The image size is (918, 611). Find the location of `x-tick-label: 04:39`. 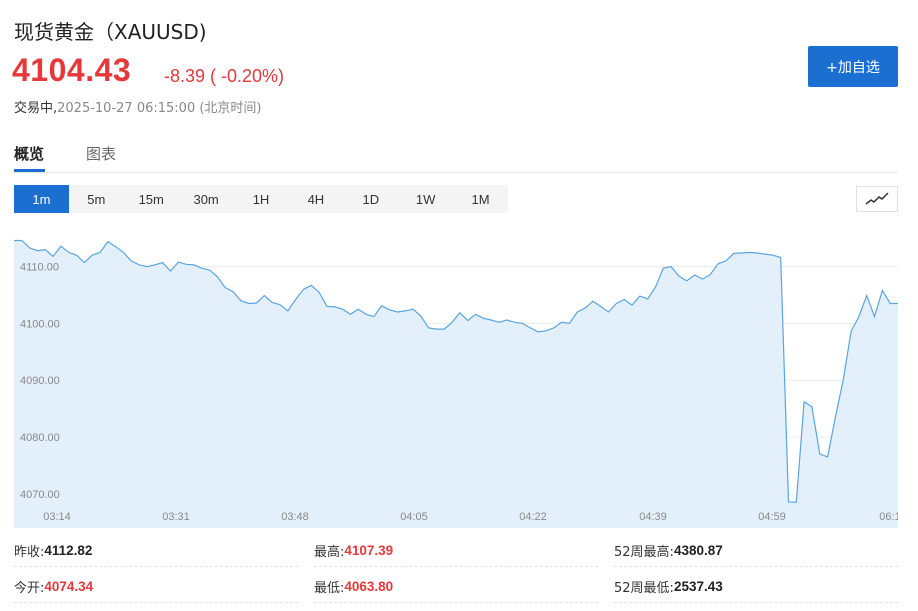

x-tick-label: 04:39 is located at coordinates (653, 517).